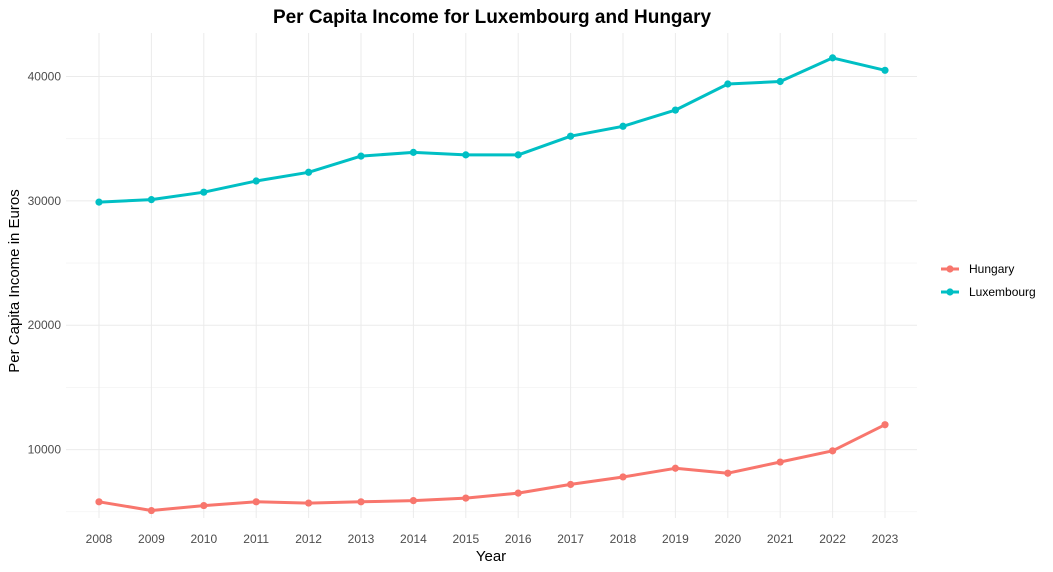 The height and width of the screenshot is (572, 1053). What do you see at coordinates (518, 539) in the screenshot?
I see `x-tick-label: 2016` at bounding box center [518, 539].